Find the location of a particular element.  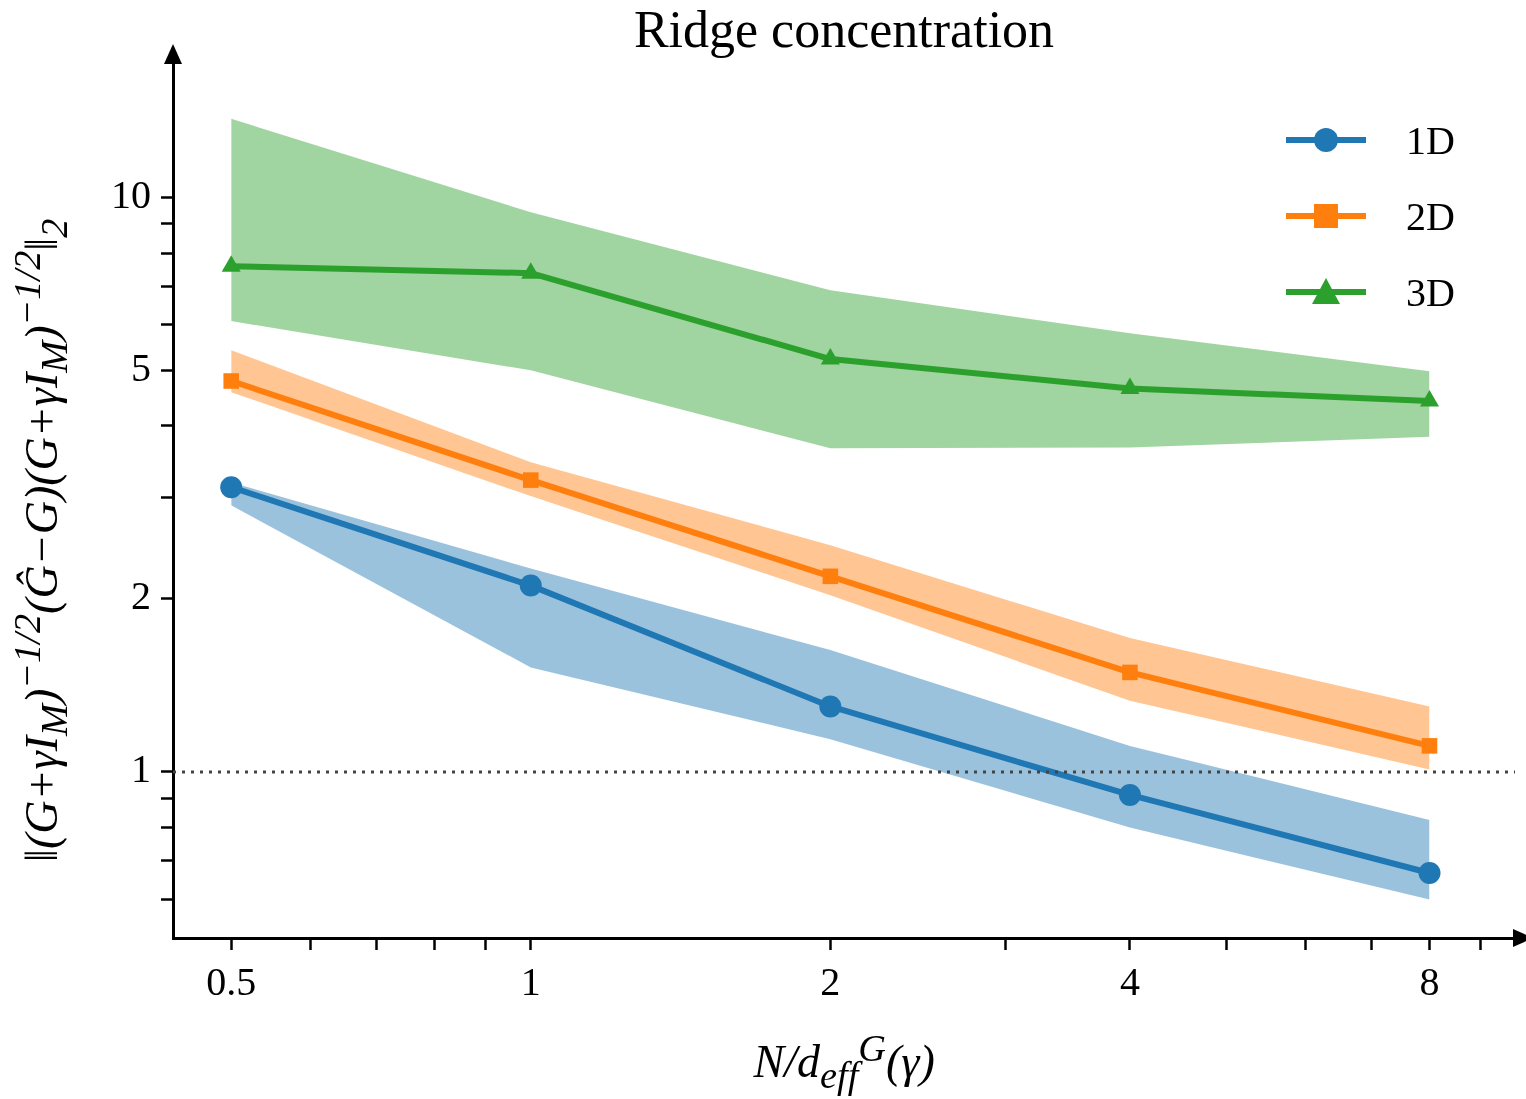

y-tick-label: 1 is located at coordinates (141, 769).